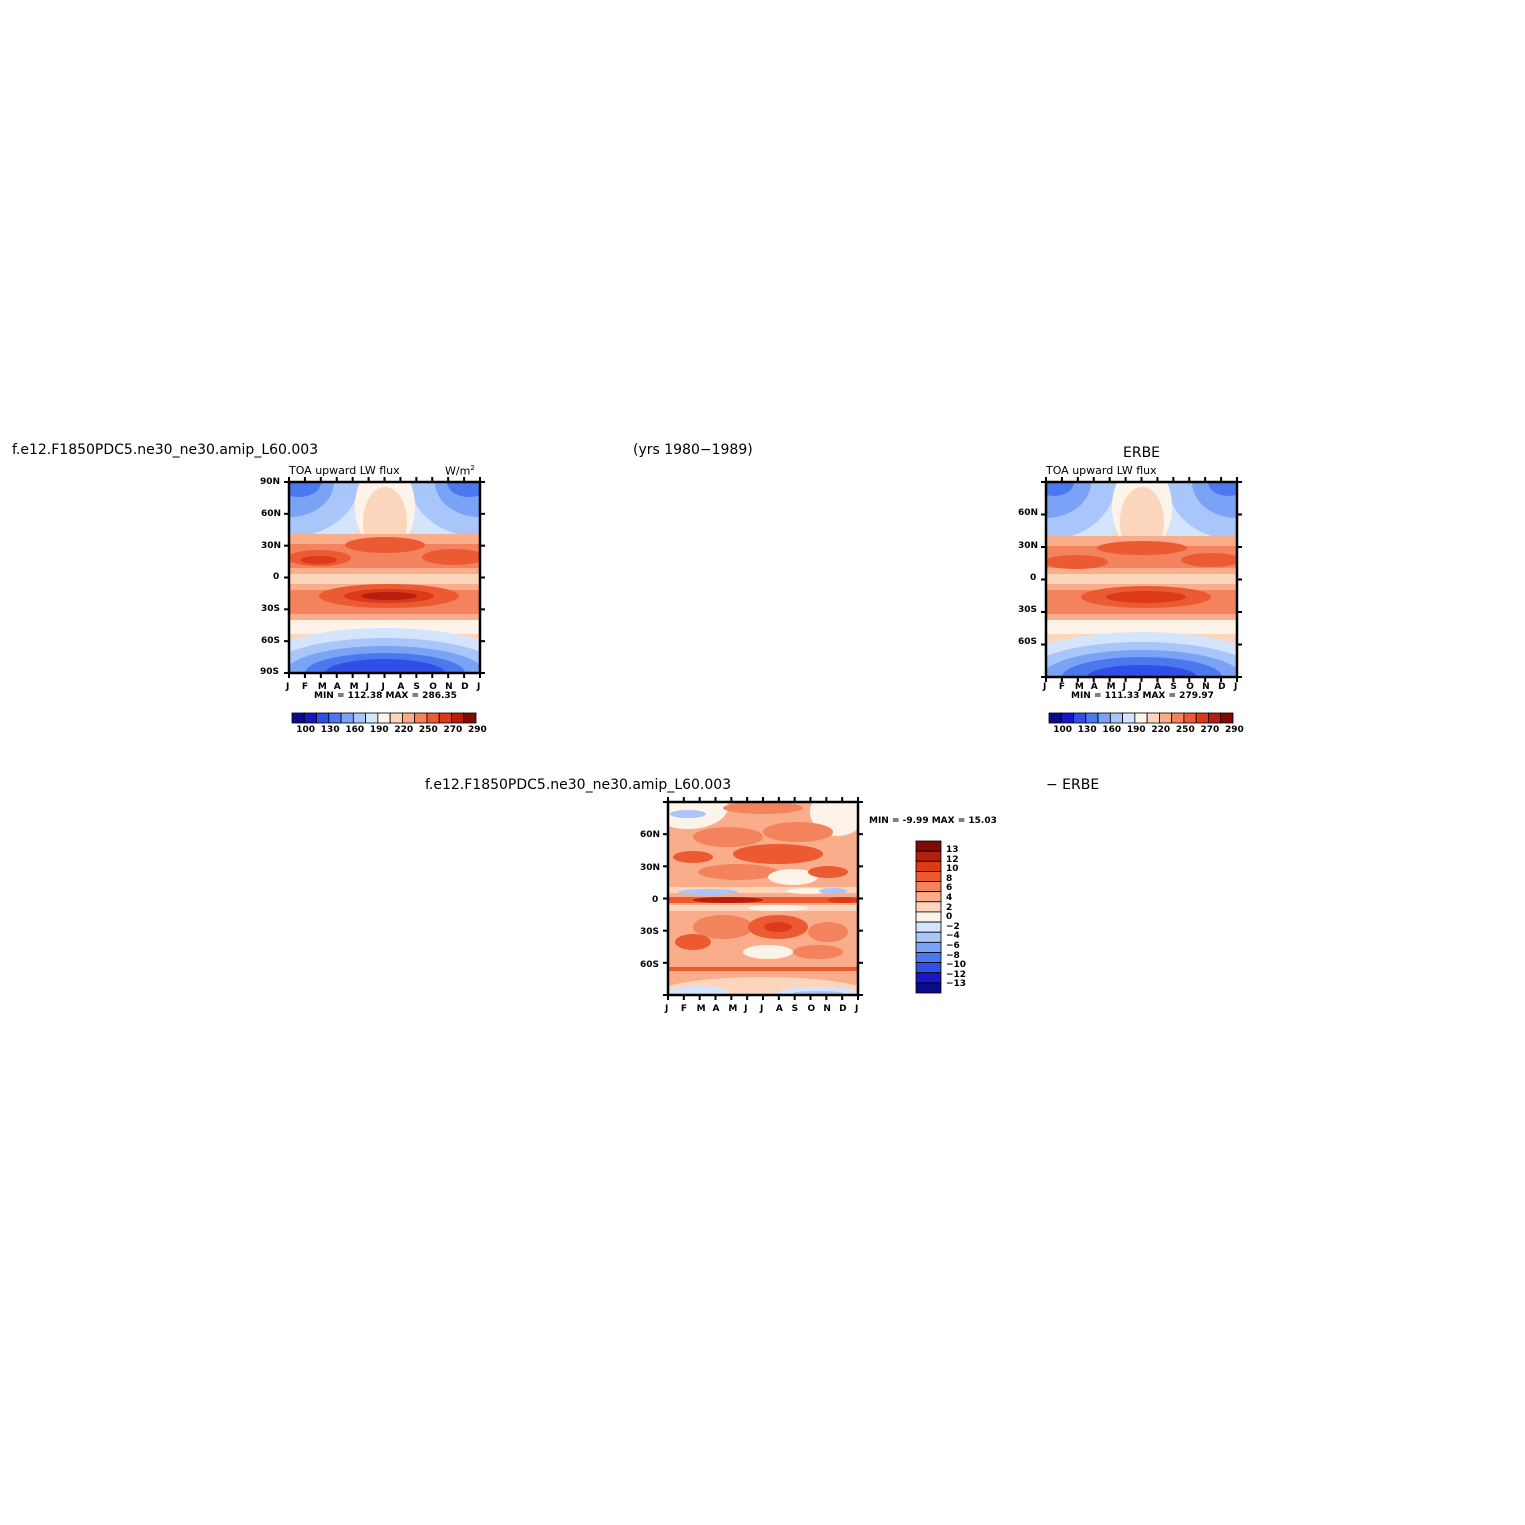 Image resolution: width=1525 pixels, height=1525 pixels. I want to click on panel1-units: W/m2, so click(460, 471).